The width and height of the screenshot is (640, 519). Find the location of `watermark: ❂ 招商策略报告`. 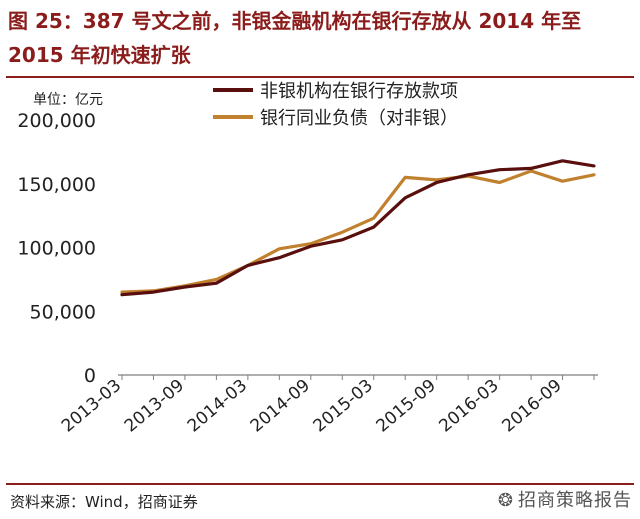

watermark: ❂ 招商策略报告 is located at coordinates (565, 499).